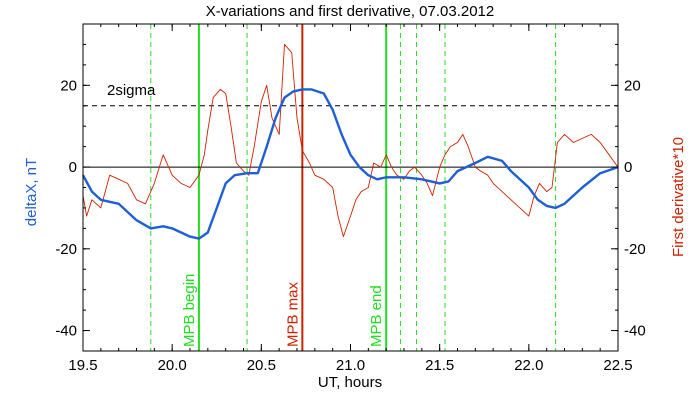  Describe the element at coordinates (632, 85) in the screenshot. I see `y-right-tick-label: 20` at that location.